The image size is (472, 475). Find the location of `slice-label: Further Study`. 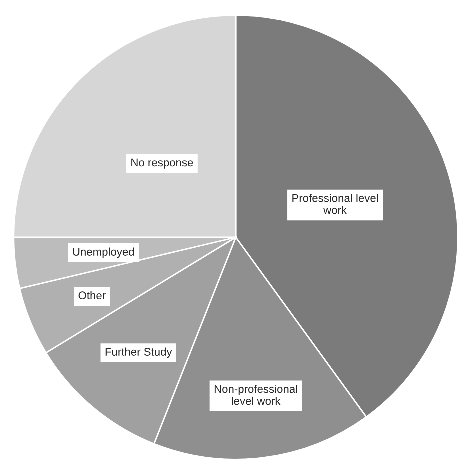

slice-label: Further Study is located at coordinates (139, 353).